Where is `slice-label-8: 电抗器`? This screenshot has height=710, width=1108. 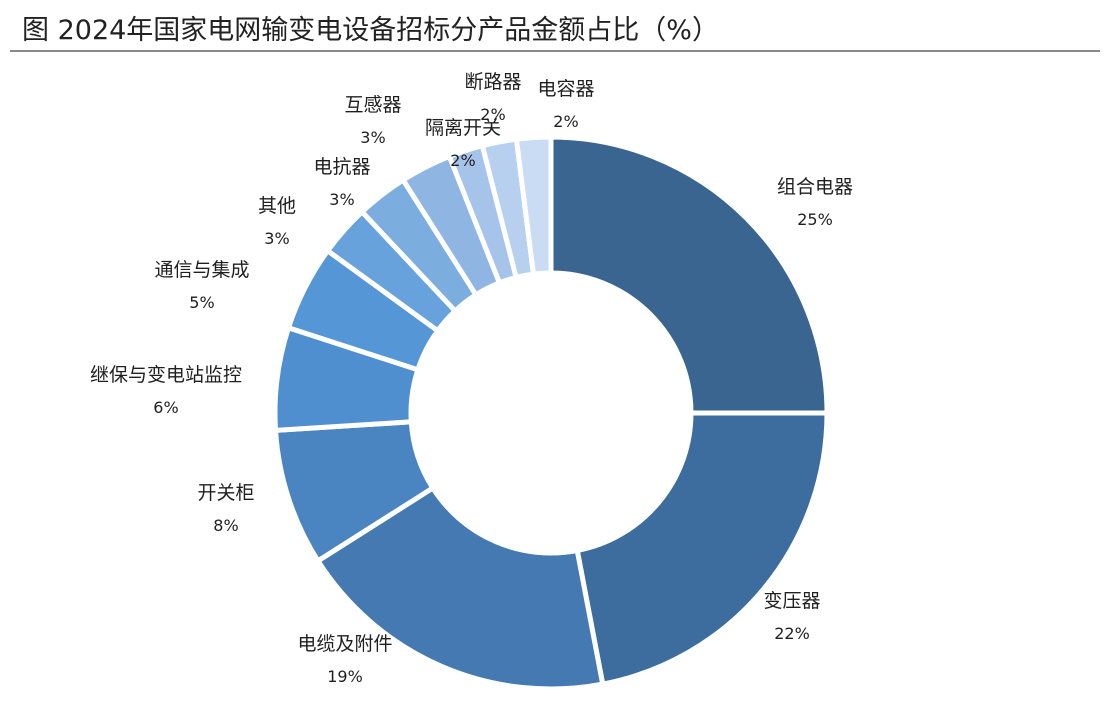 slice-label-8: 电抗器 is located at coordinates (341, 167).